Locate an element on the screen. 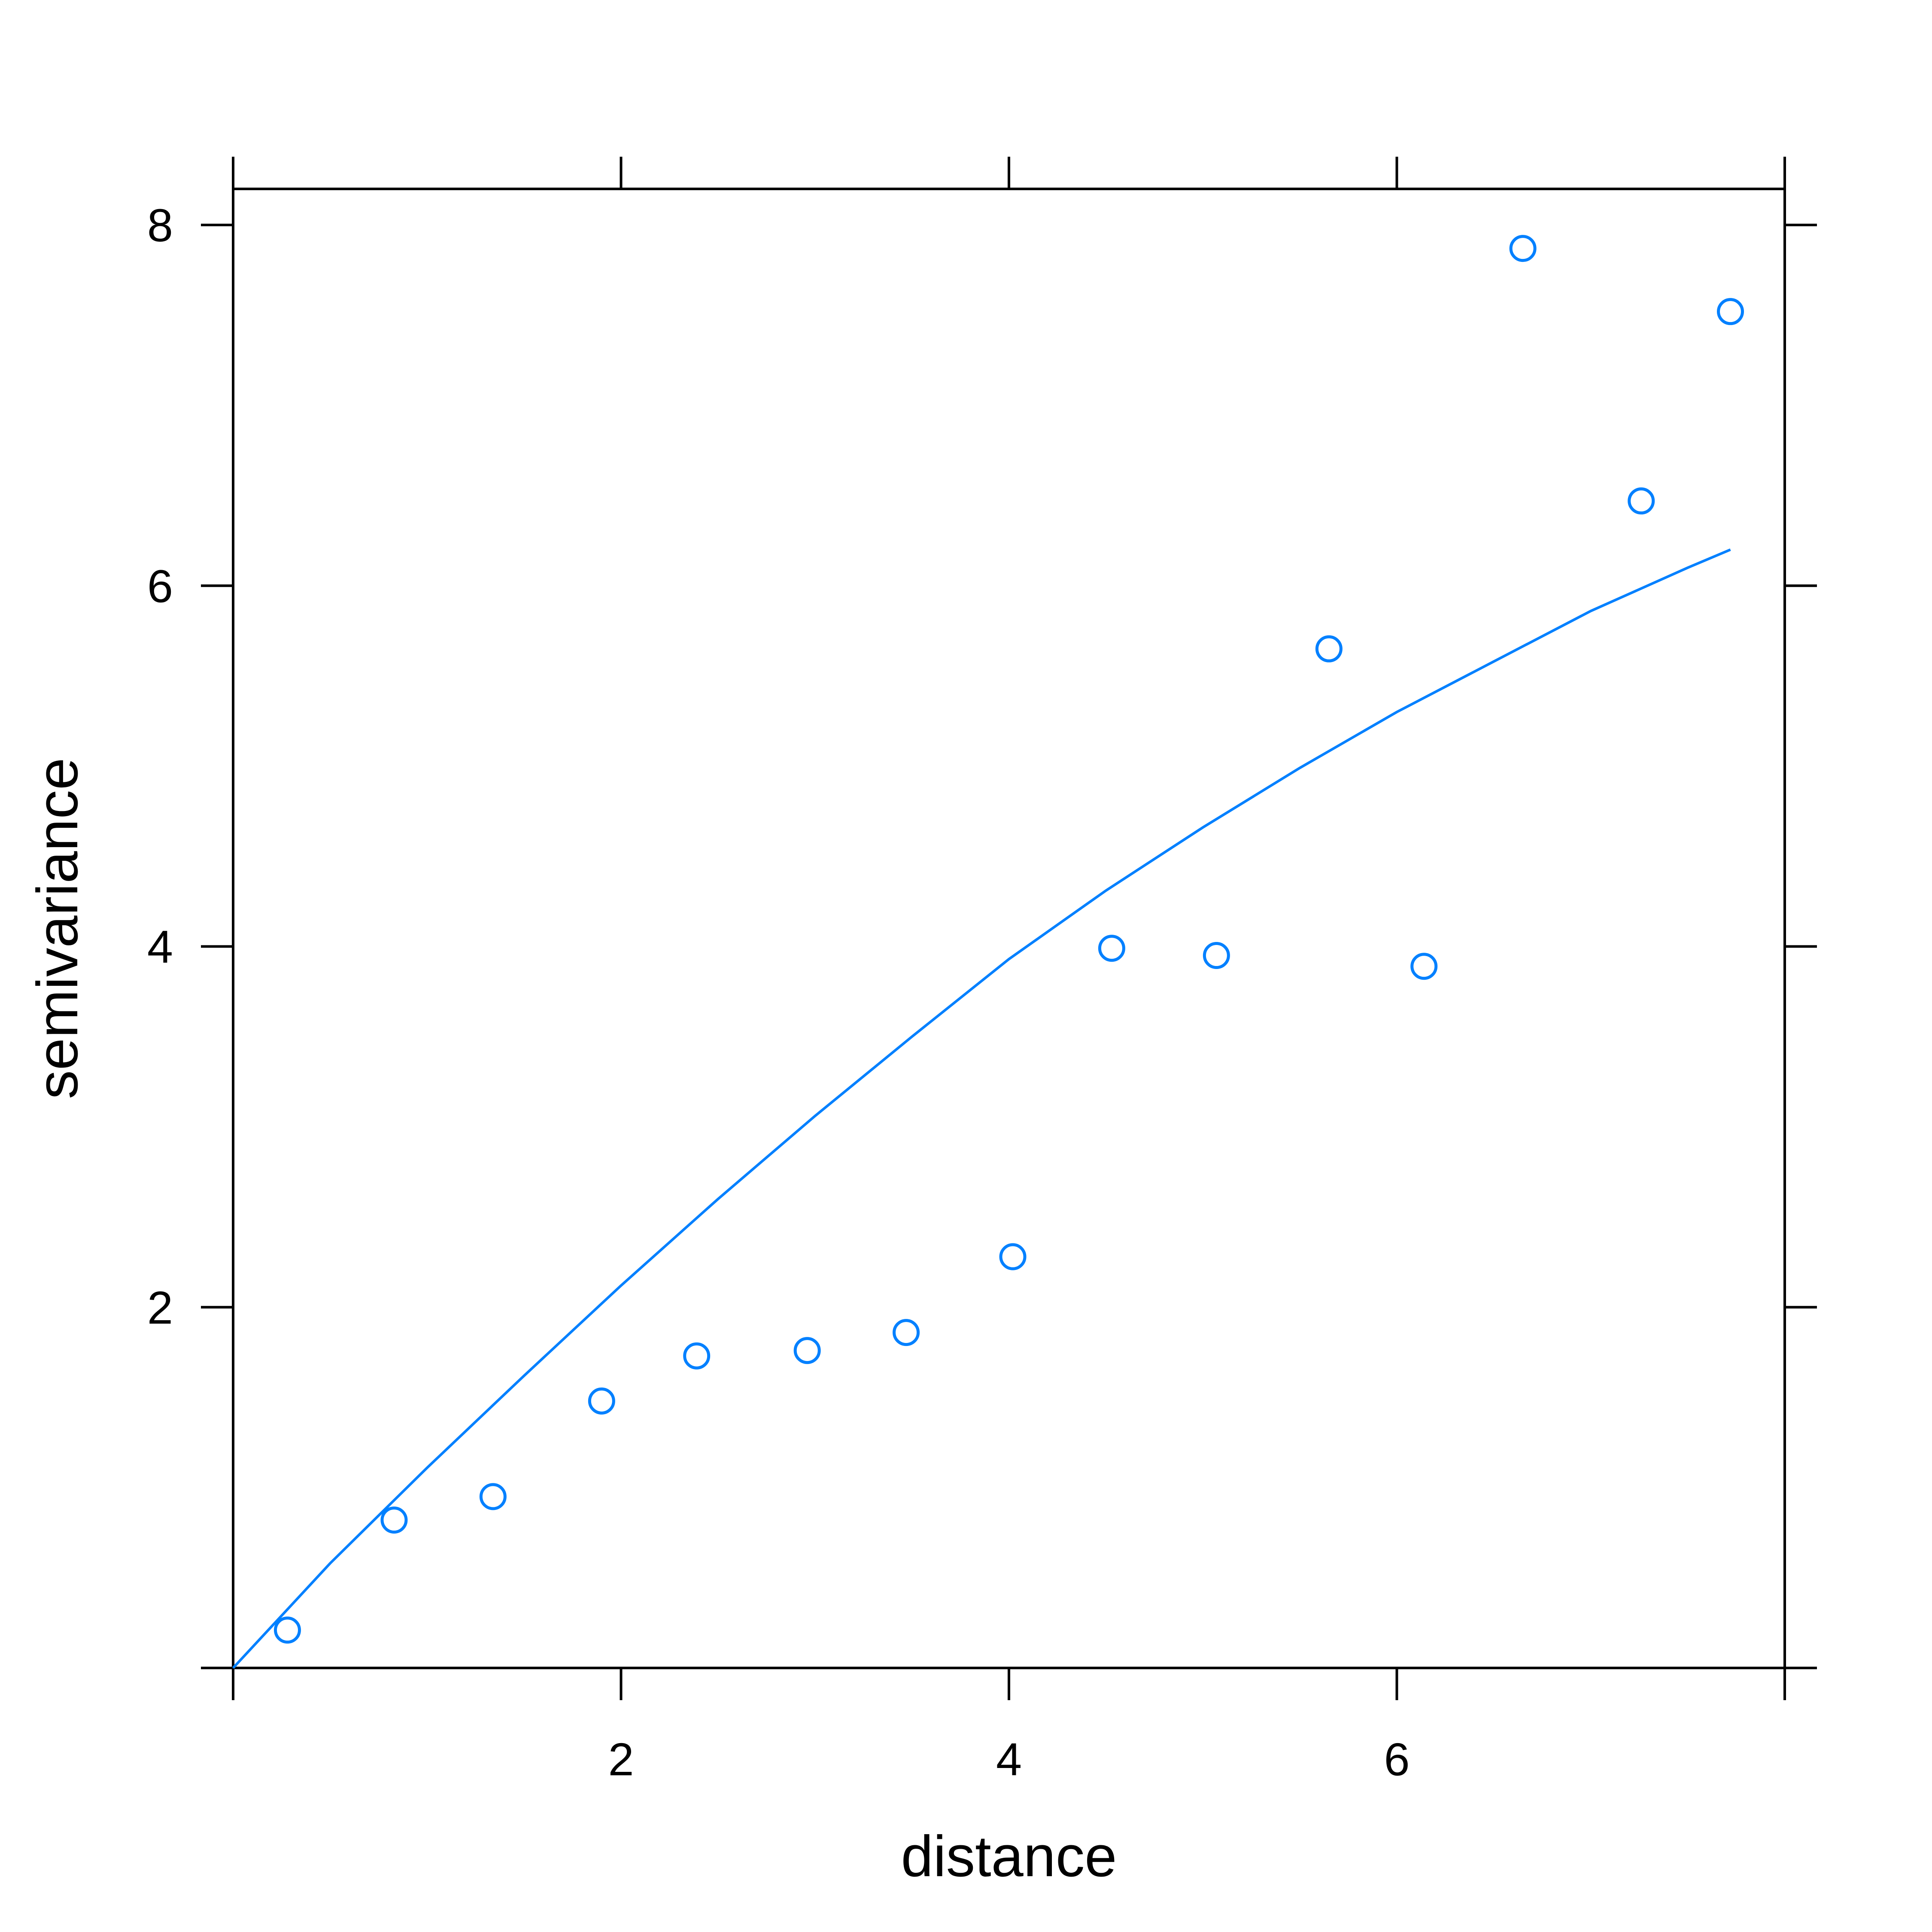 The image size is (1932, 1932). y-axis-title: semivariance is located at coordinates (58, 929).